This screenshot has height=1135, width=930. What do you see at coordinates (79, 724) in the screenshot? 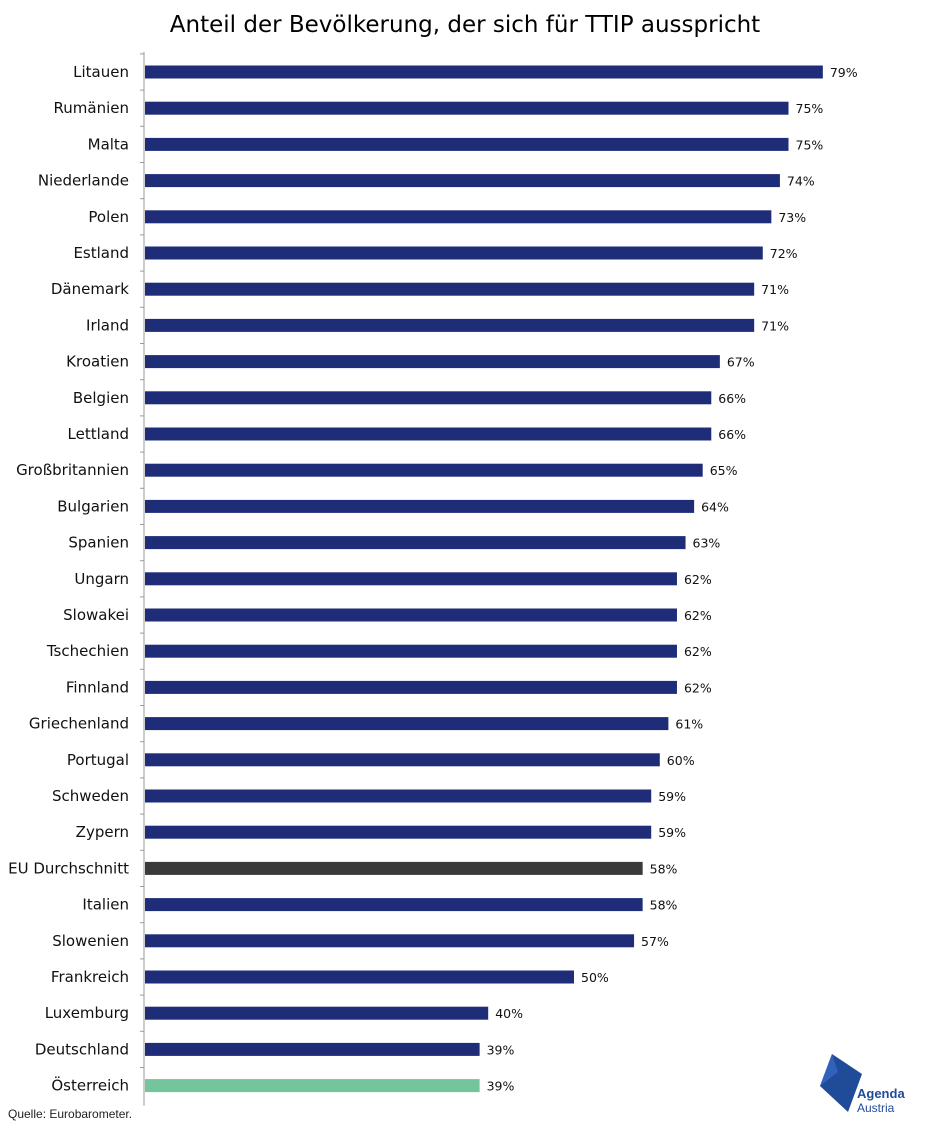
I see `category-label: Griechenland` at bounding box center [79, 724].